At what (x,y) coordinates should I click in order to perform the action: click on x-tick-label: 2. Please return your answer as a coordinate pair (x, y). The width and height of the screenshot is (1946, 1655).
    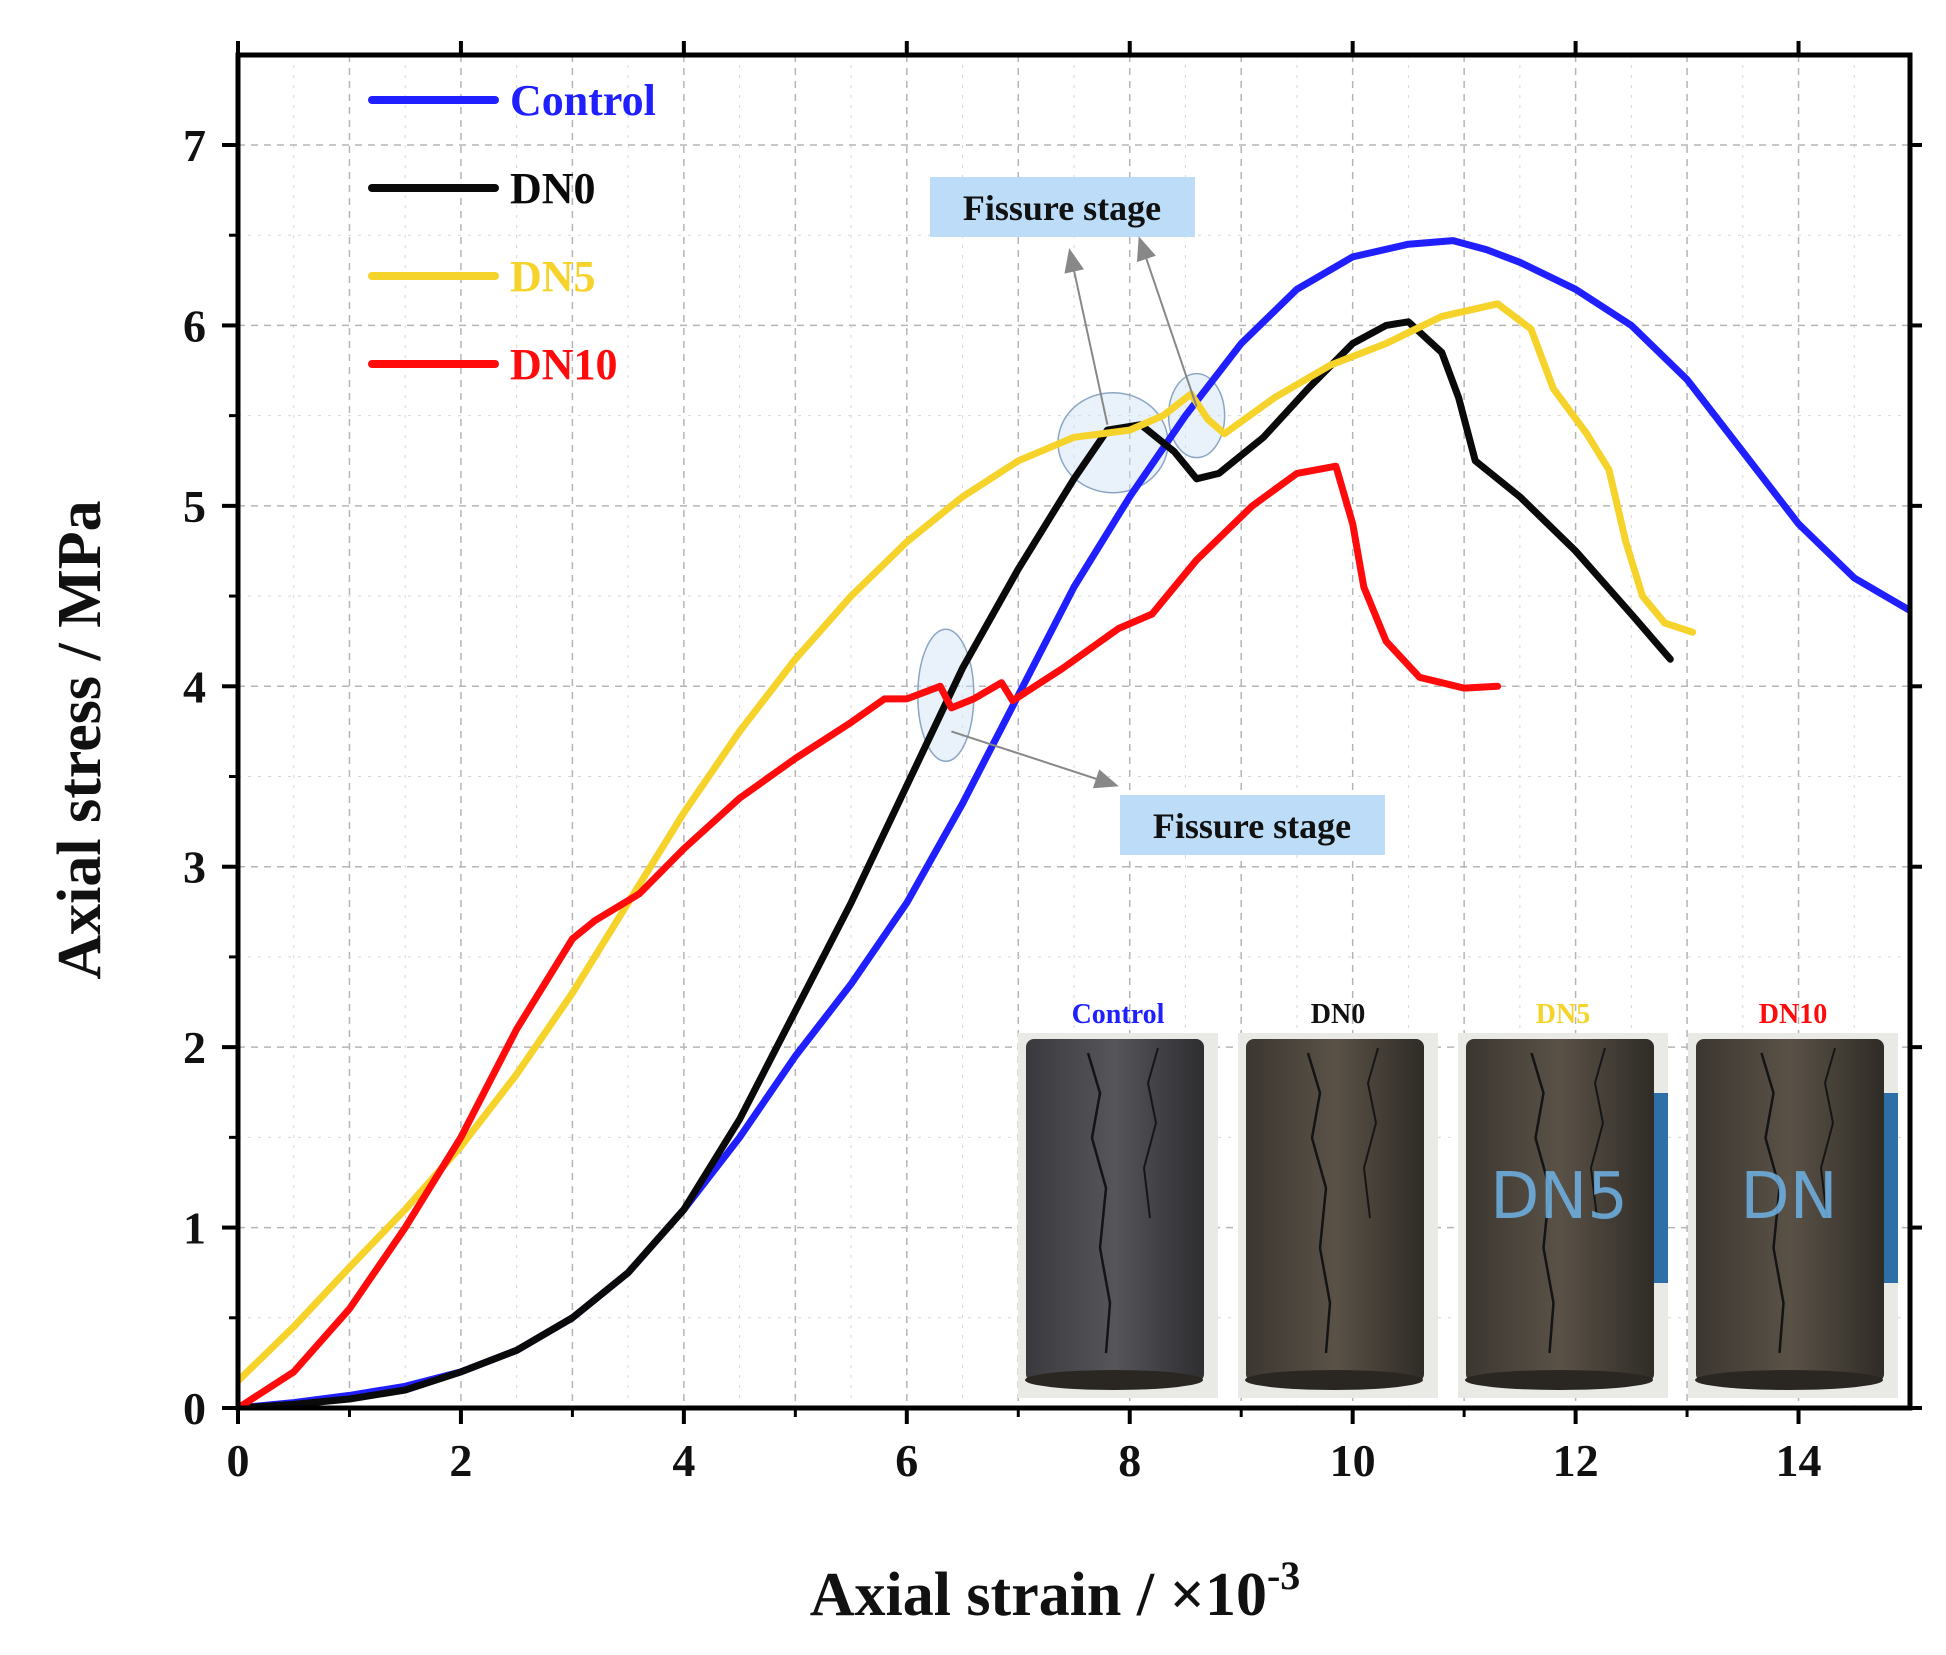
    Looking at the image, I should click on (460, 1460).